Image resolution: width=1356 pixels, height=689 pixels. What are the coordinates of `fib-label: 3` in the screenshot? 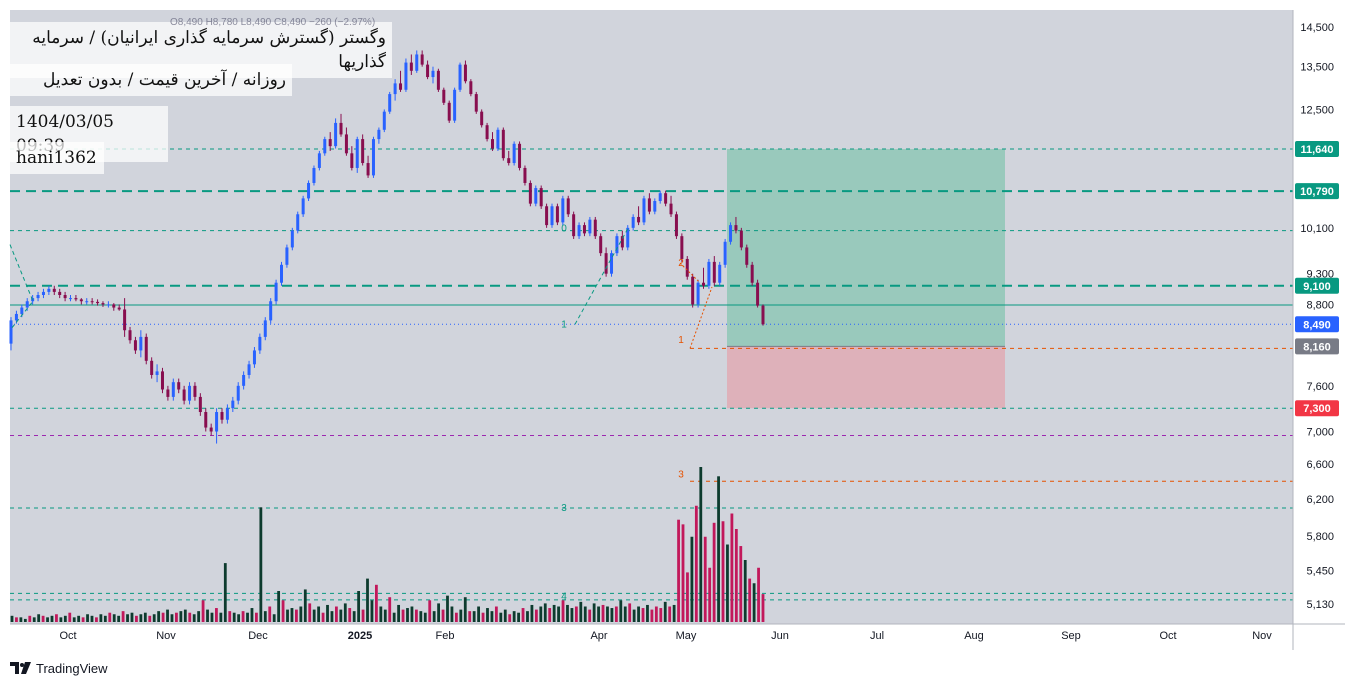 It's located at (564, 508).